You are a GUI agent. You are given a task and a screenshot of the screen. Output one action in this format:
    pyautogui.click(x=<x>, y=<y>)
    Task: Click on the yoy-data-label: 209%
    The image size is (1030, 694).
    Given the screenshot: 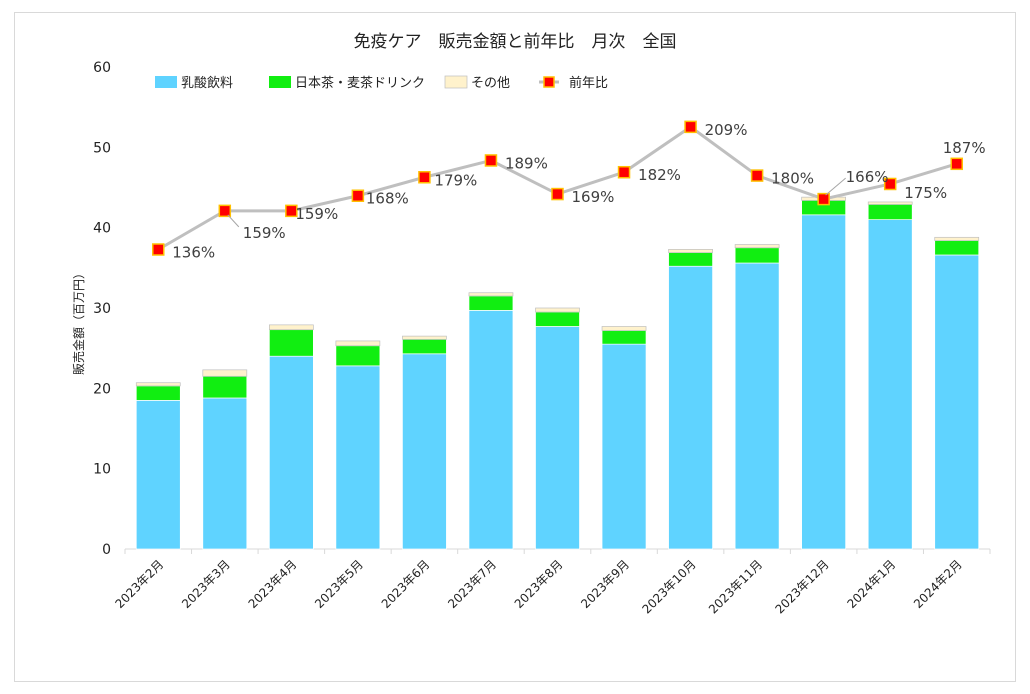 What is the action you would take?
    pyautogui.click(x=726, y=130)
    